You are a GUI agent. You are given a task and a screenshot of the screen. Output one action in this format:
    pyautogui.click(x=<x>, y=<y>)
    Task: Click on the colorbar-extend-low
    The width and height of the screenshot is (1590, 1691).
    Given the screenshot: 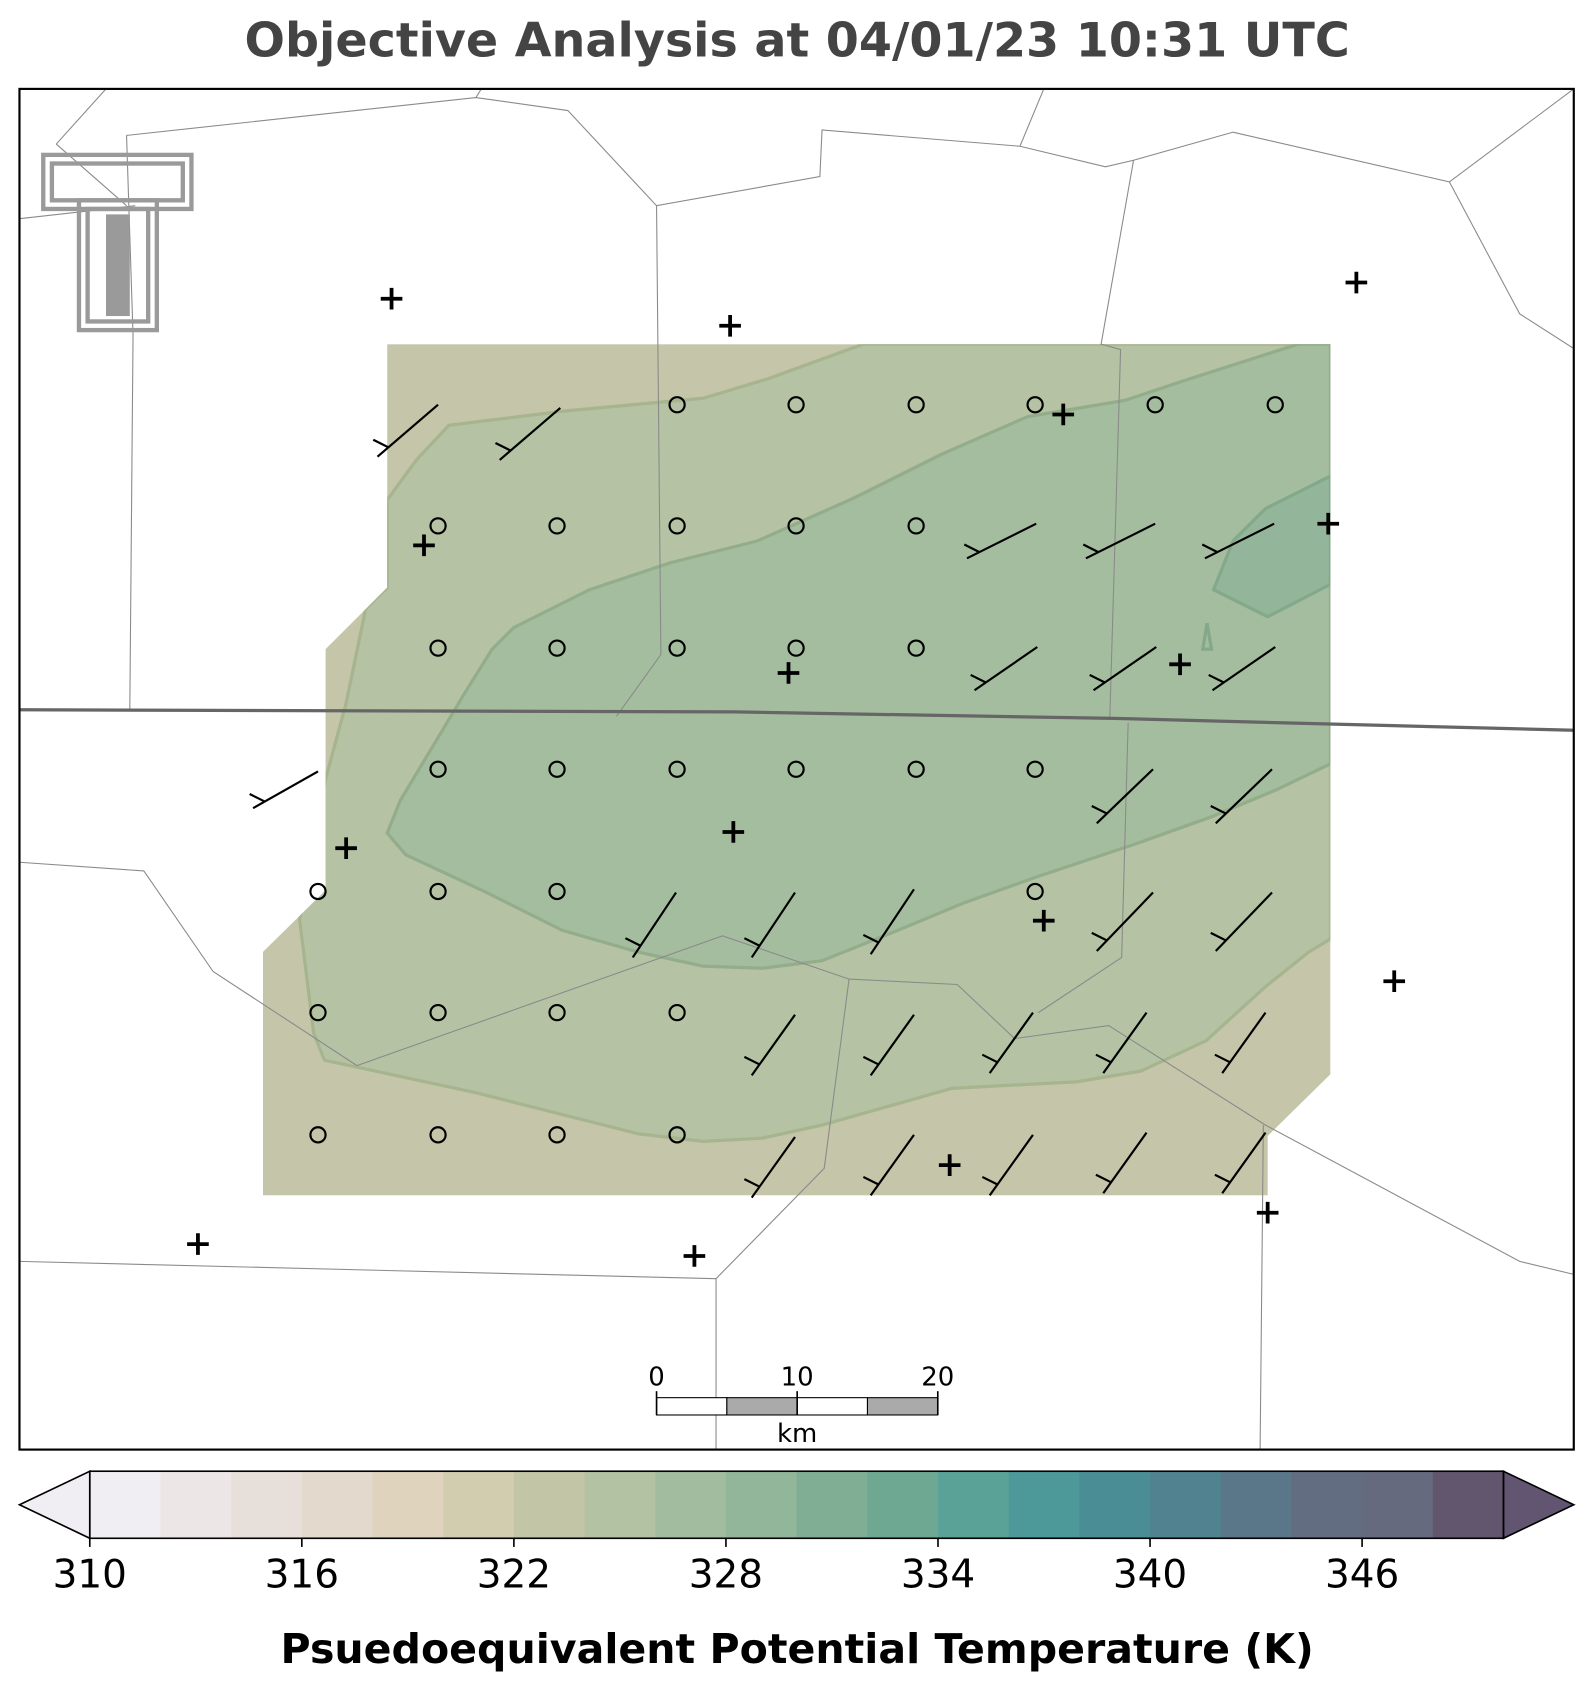 What is the action you would take?
    pyautogui.click(x=54, y=1504)
    